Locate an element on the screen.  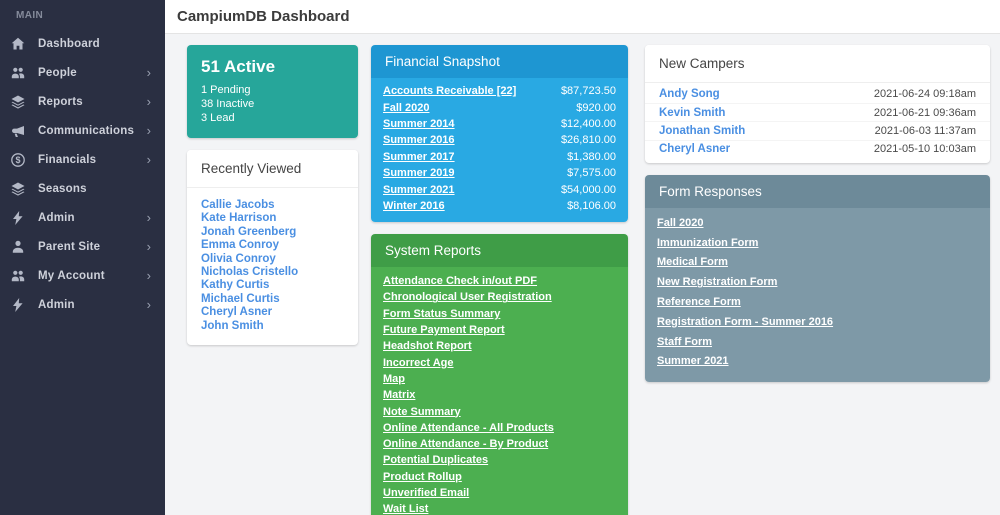
sidebar-item-financials: $ Financials › is located at coordinates (82, 159).